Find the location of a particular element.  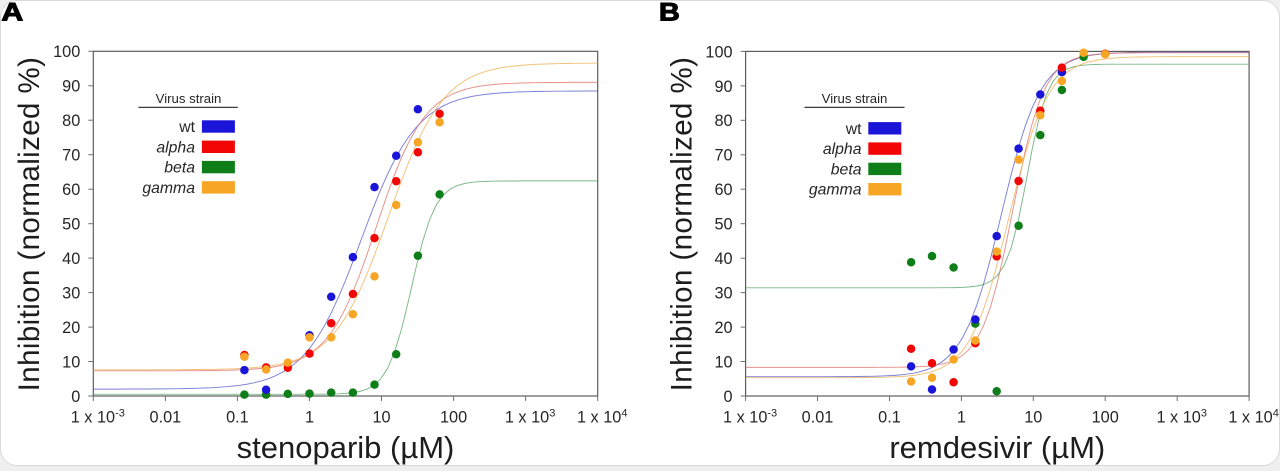

svg-text: A is located at coordinates (13, 13).